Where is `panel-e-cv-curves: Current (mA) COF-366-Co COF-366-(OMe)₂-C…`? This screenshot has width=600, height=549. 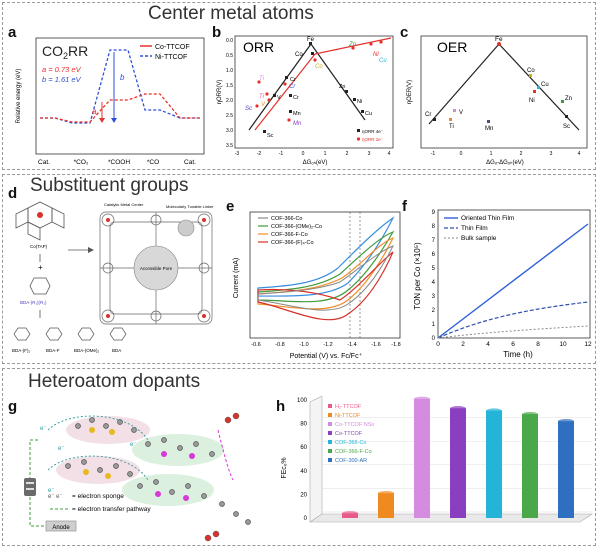
panel-e-cv-curves: Current (mA) COF-366-Co COF-366-(OMe)₂-C… is located at coordinates (317, 285).